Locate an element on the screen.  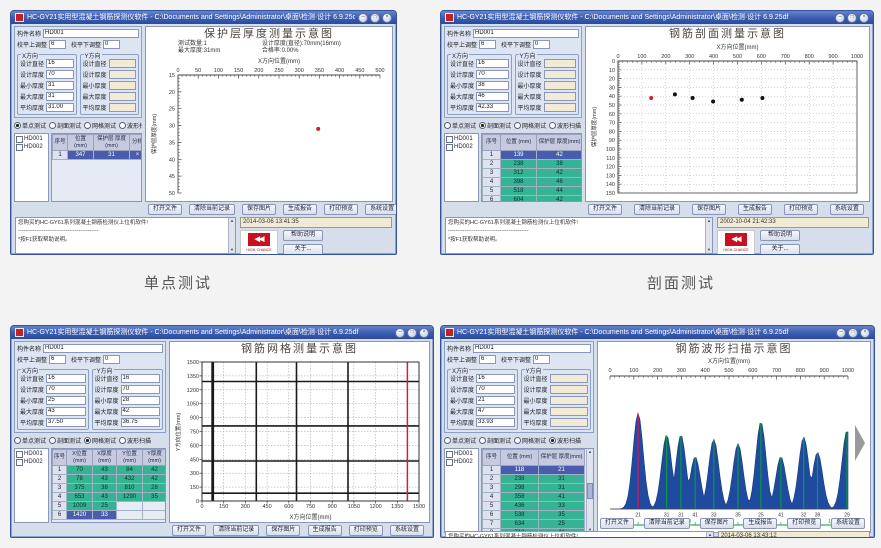
pan-right-arrow-icon is located at coordinates (860, 443).